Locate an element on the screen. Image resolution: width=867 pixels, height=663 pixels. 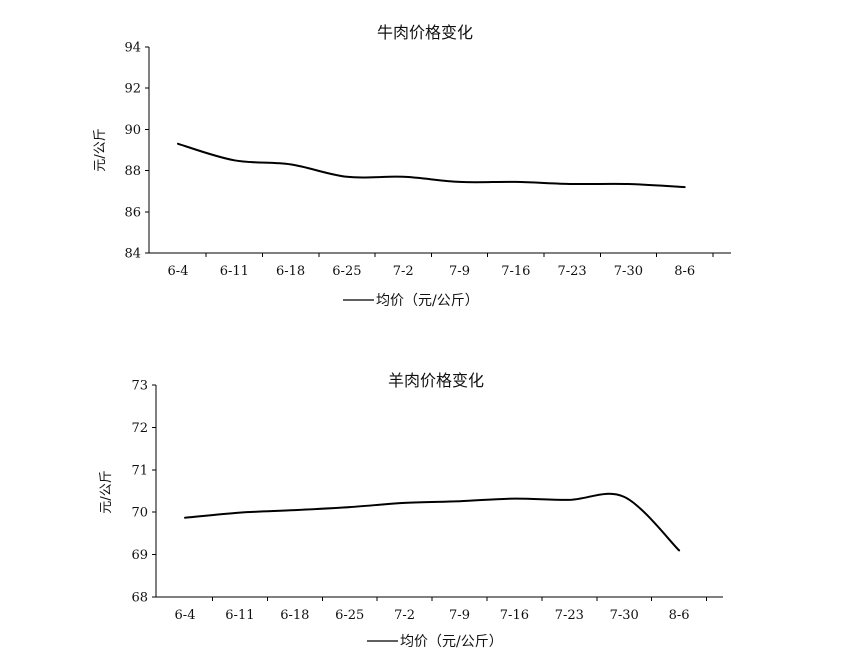
beef-y-axis-label: 元/公斤 is located at coordinates (100, 149).